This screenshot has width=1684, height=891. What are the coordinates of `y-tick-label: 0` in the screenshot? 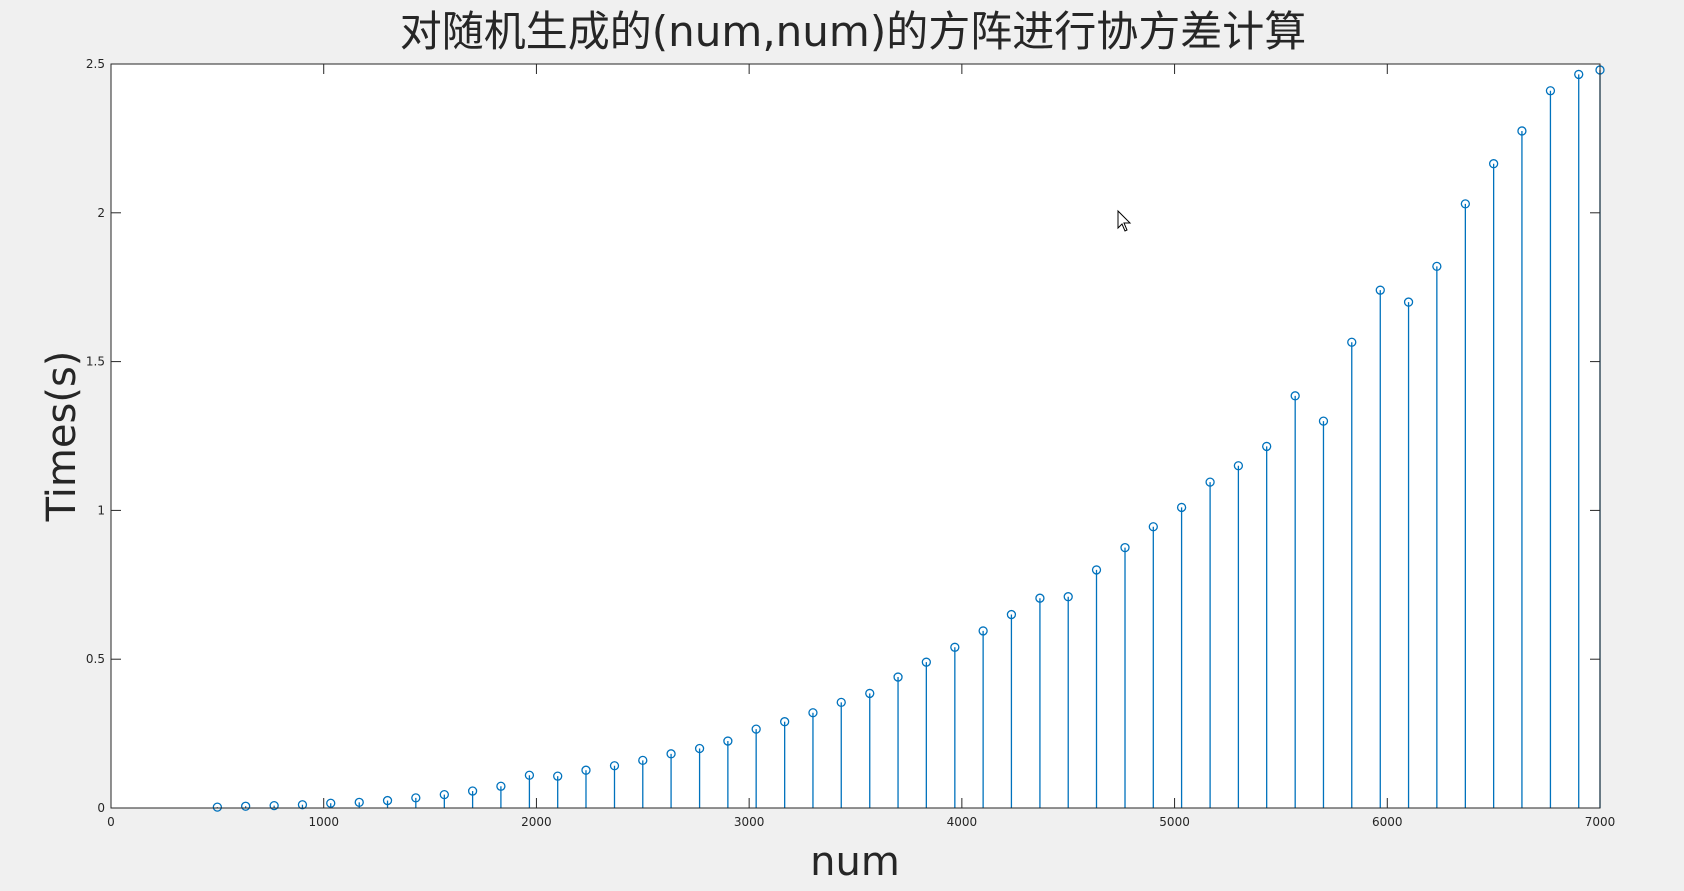 It's located at (101, 808).